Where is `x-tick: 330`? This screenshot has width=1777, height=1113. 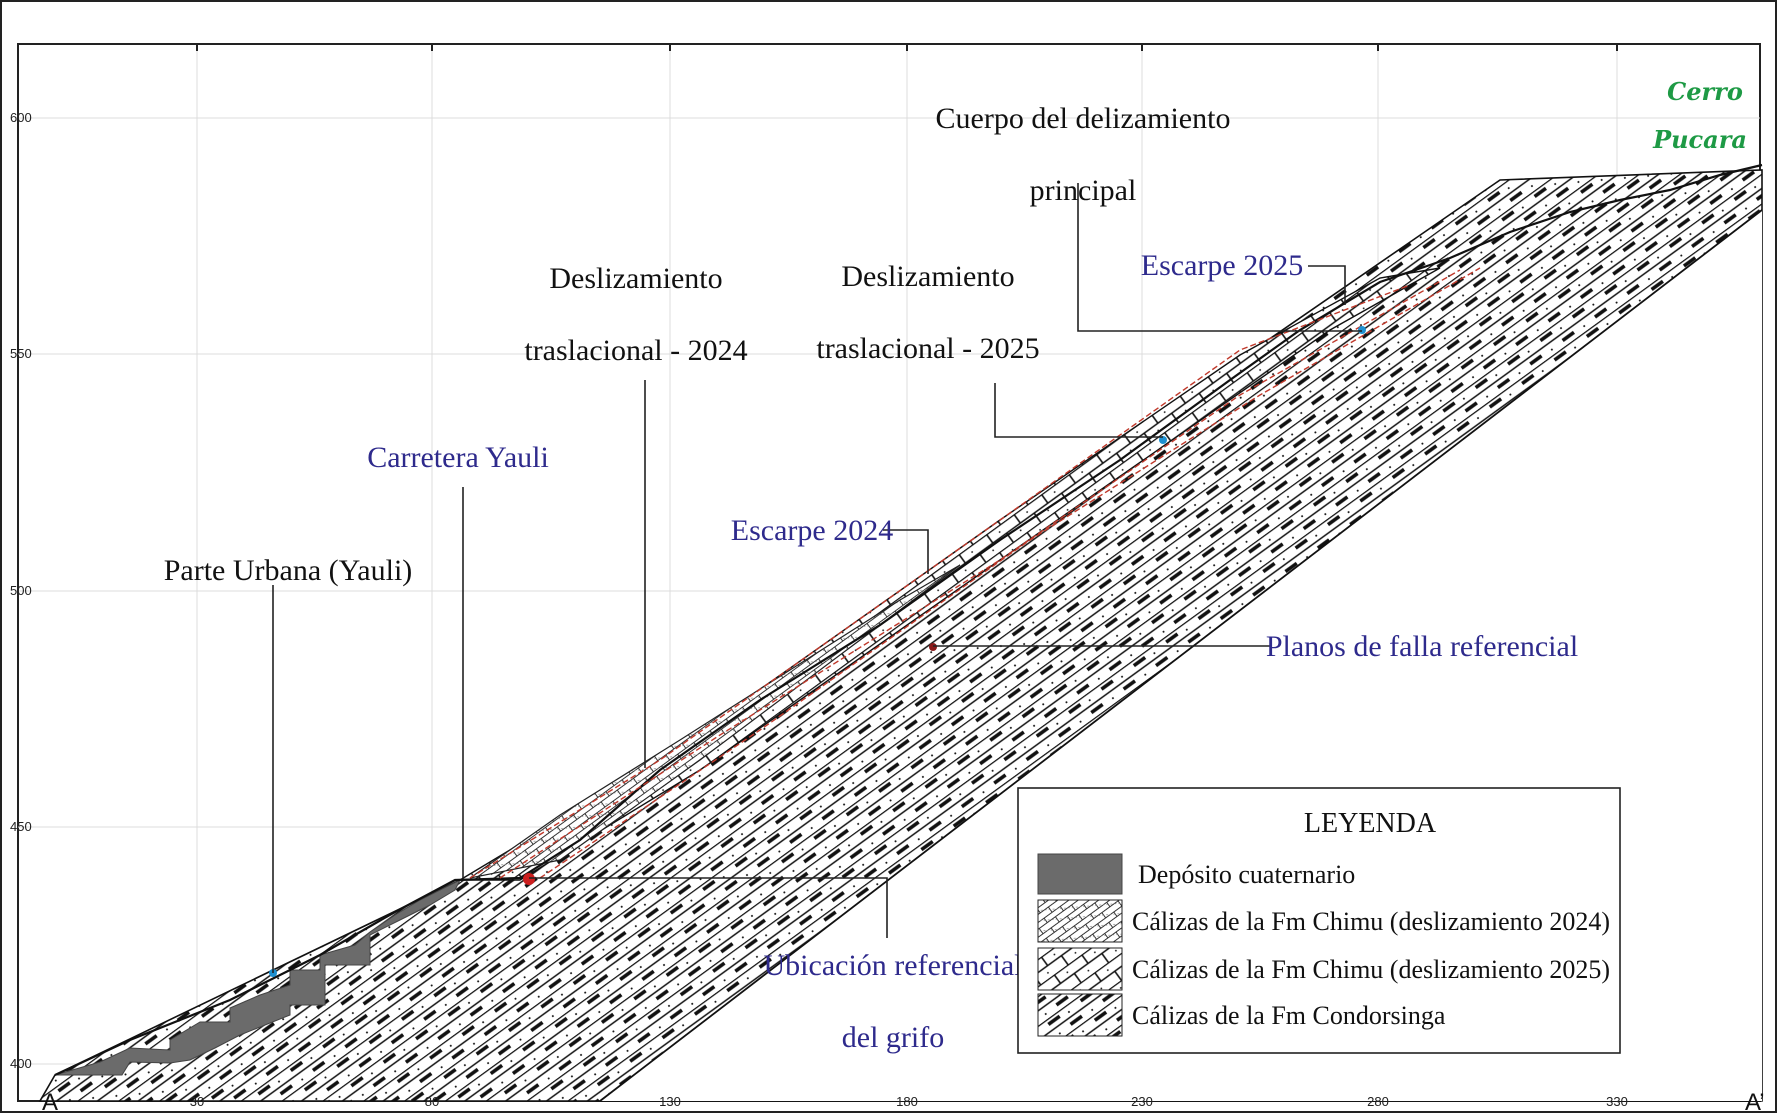 x-tick: 330 is located at coordinates (1617, 1101).